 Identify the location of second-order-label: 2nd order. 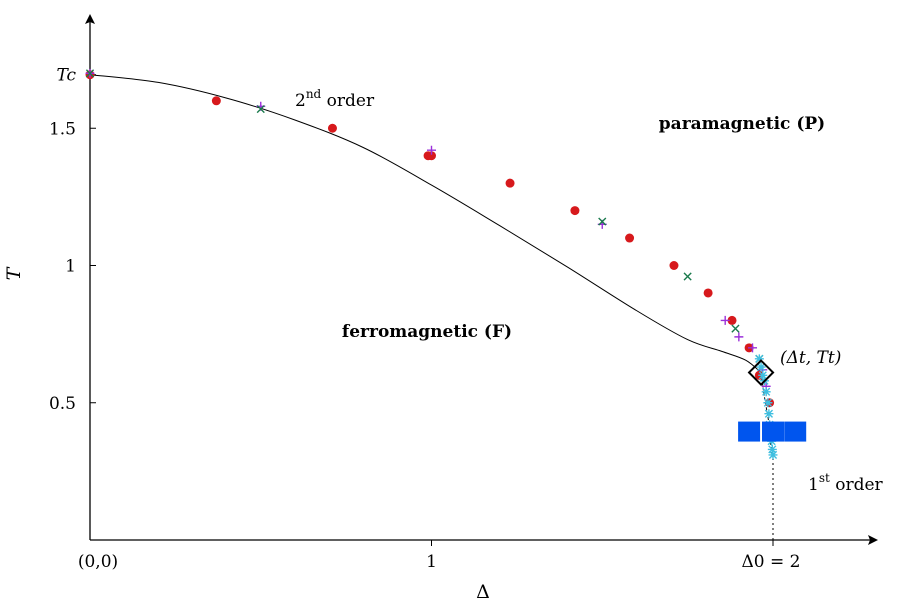
(335, 99).